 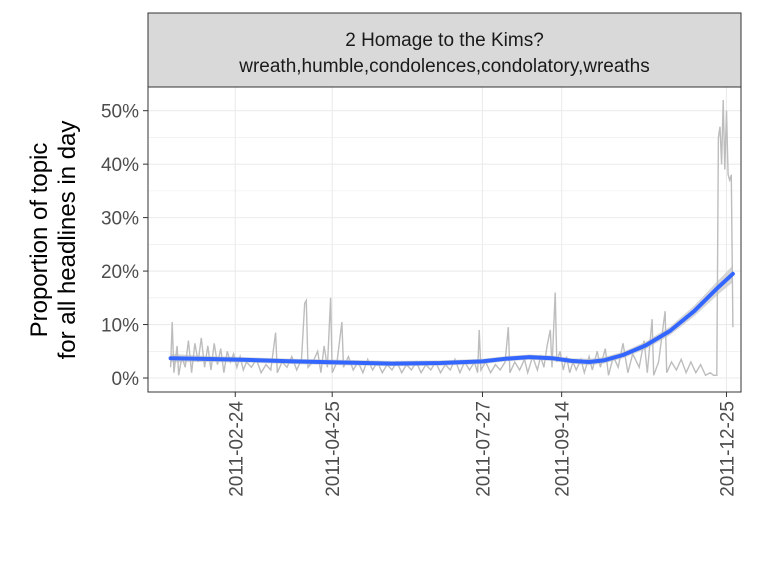 I want to click on strip-background, so click(x=444, y=50).